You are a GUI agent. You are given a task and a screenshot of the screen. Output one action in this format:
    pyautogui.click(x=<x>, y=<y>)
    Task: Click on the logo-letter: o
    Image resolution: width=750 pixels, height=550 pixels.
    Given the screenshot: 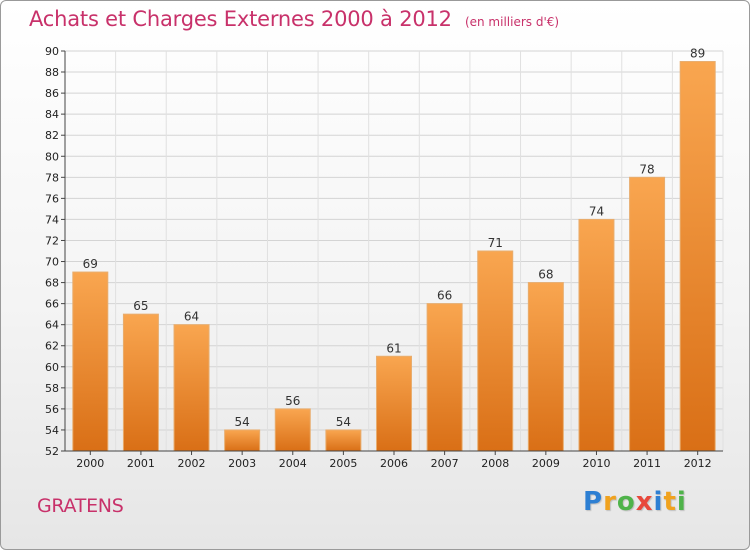 What is the action you would take?
    pyautogui.click(x=626, y=502)
    